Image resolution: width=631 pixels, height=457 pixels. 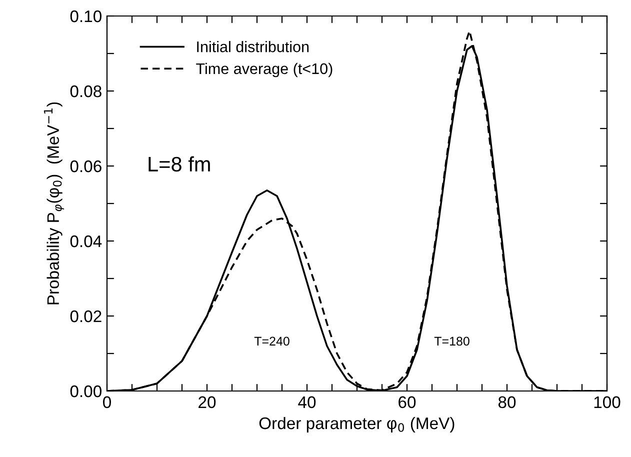 I want to click on x-tick-label: 80, so click(x=507, y=402).